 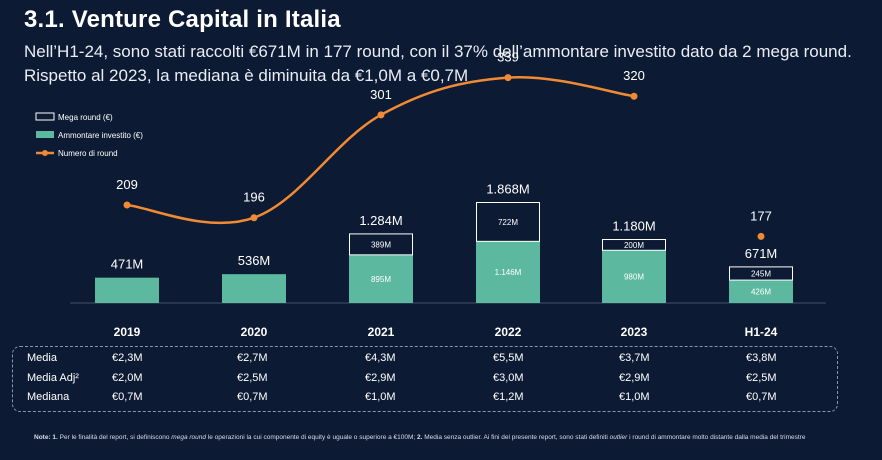 What do you see at coordinates (48, 397) in the screenshot?
I see `stats-row-label: Mediana` at bounding box center [48, 397].